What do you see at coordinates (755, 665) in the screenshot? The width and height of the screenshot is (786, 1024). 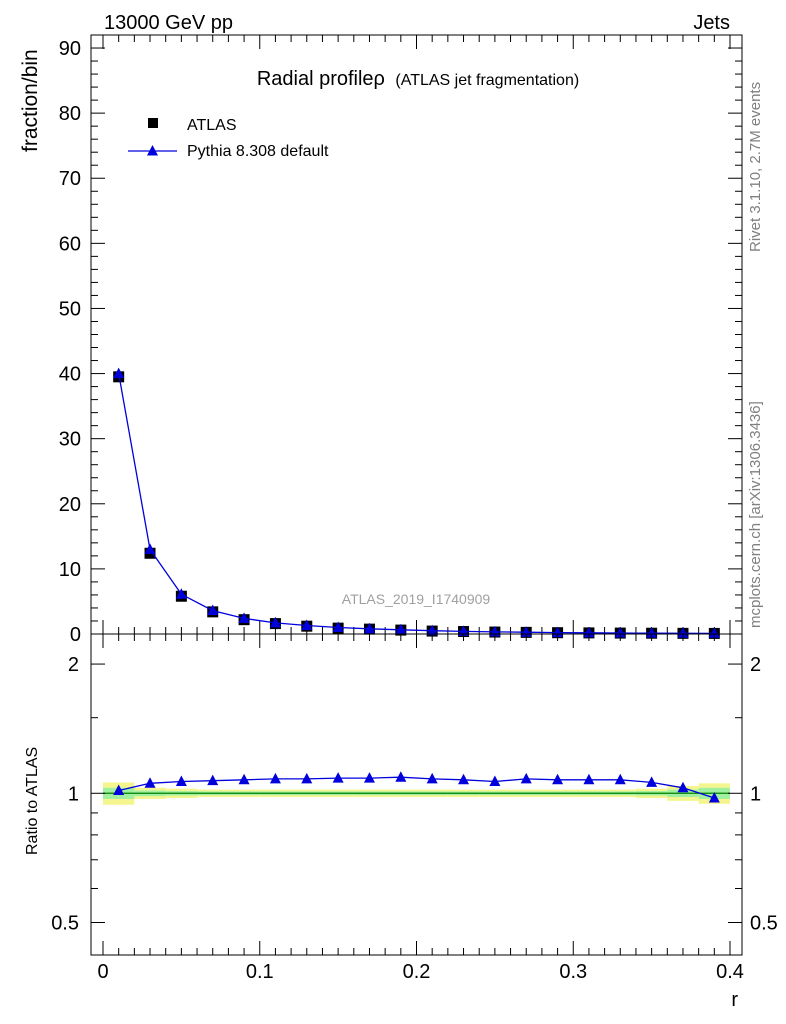 I see `ratio-y-tick-label-right: 2` at bounding box center [755, 665].